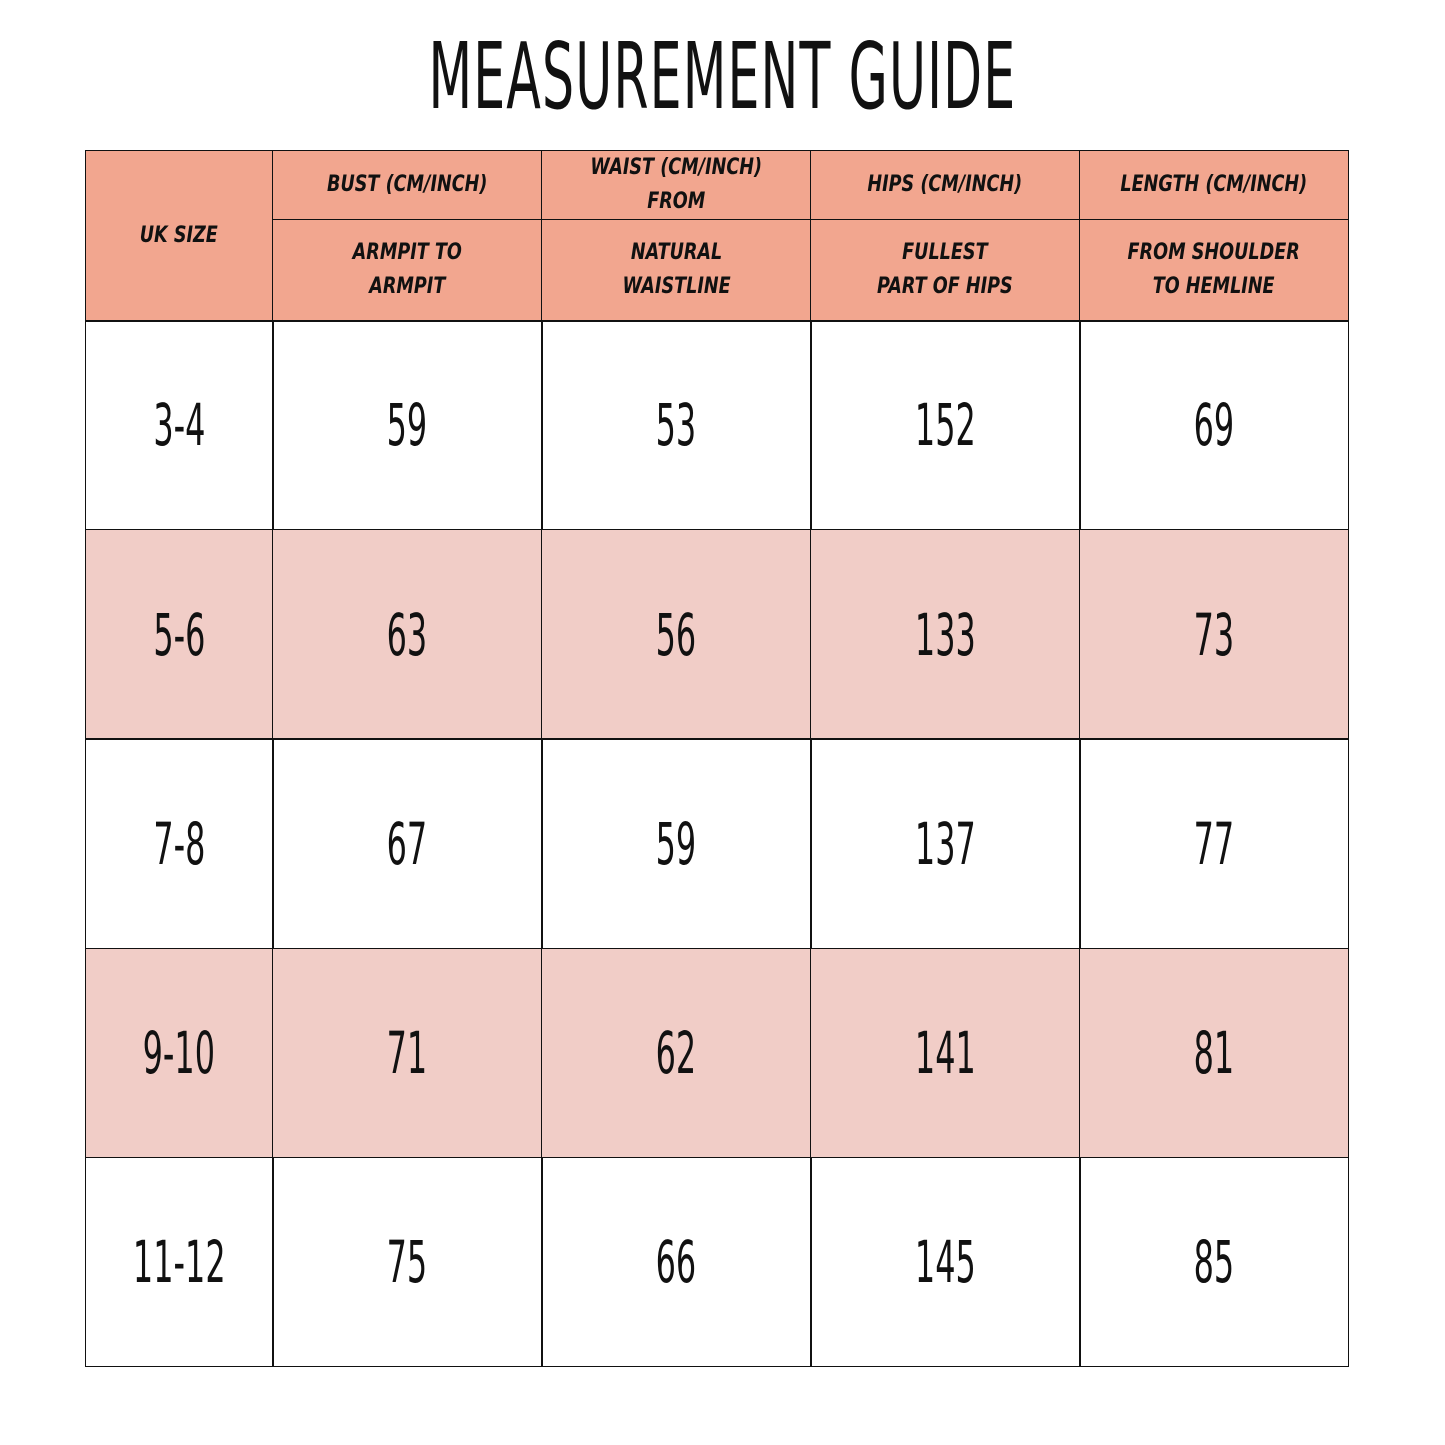  I want to click on title-text: MEASUREMENT GUIDE, so click(722, 76).